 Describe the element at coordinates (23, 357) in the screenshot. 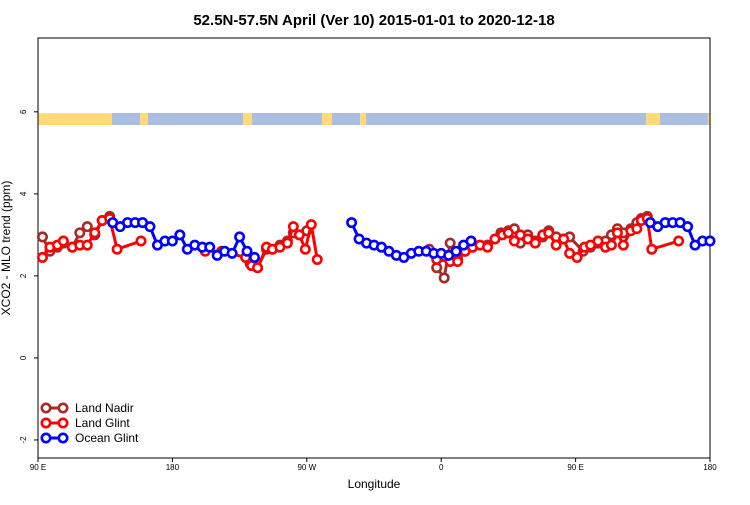

I see `y-tick-label: 0` at that location.